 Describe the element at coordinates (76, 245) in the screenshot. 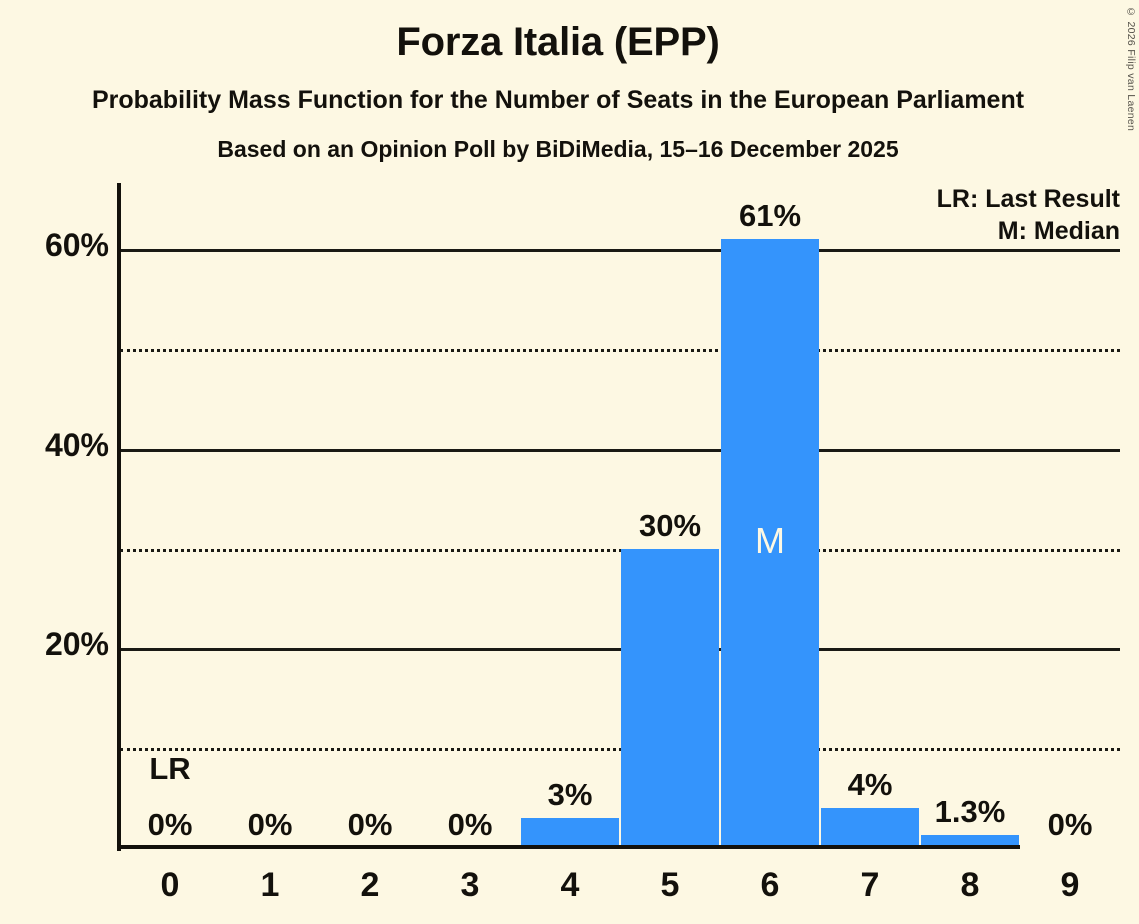

I see `y-tick-label-60: 60%` at that location.